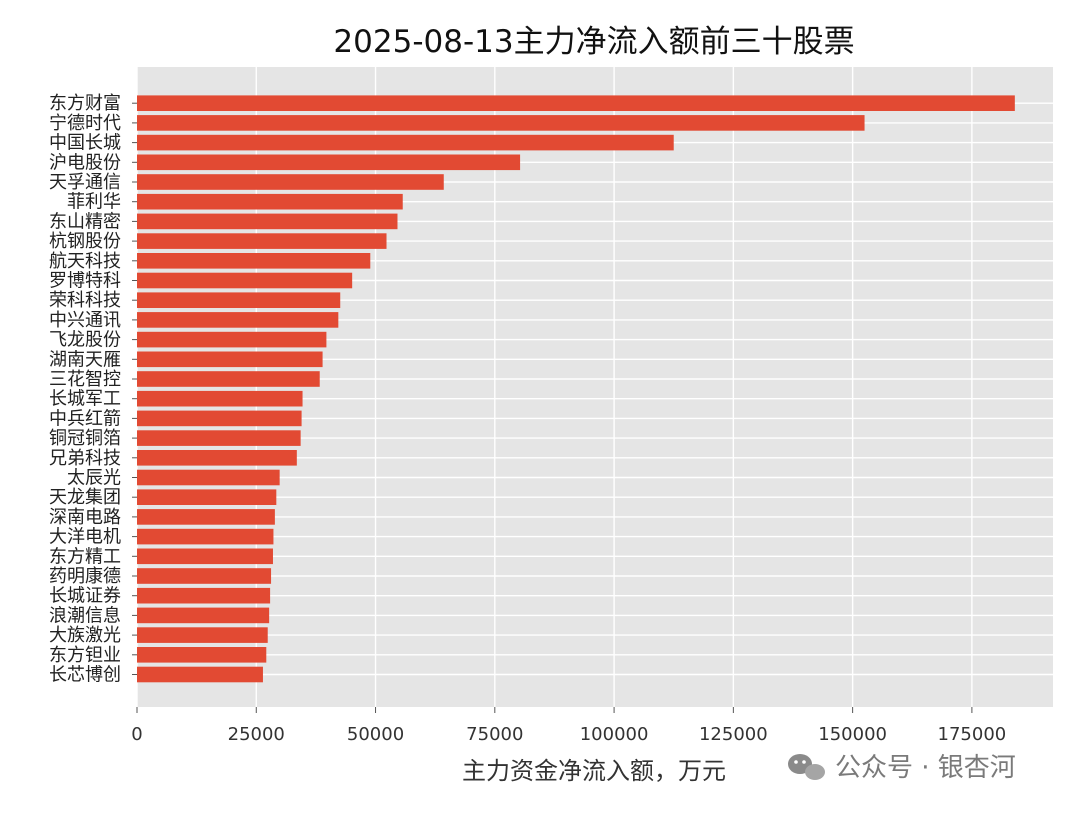 This screenshot has width=1080, height=815. Describe the element at coordinates (94, 478) in the screenshot. I see `y-tick-label: 太辰光` at that location.